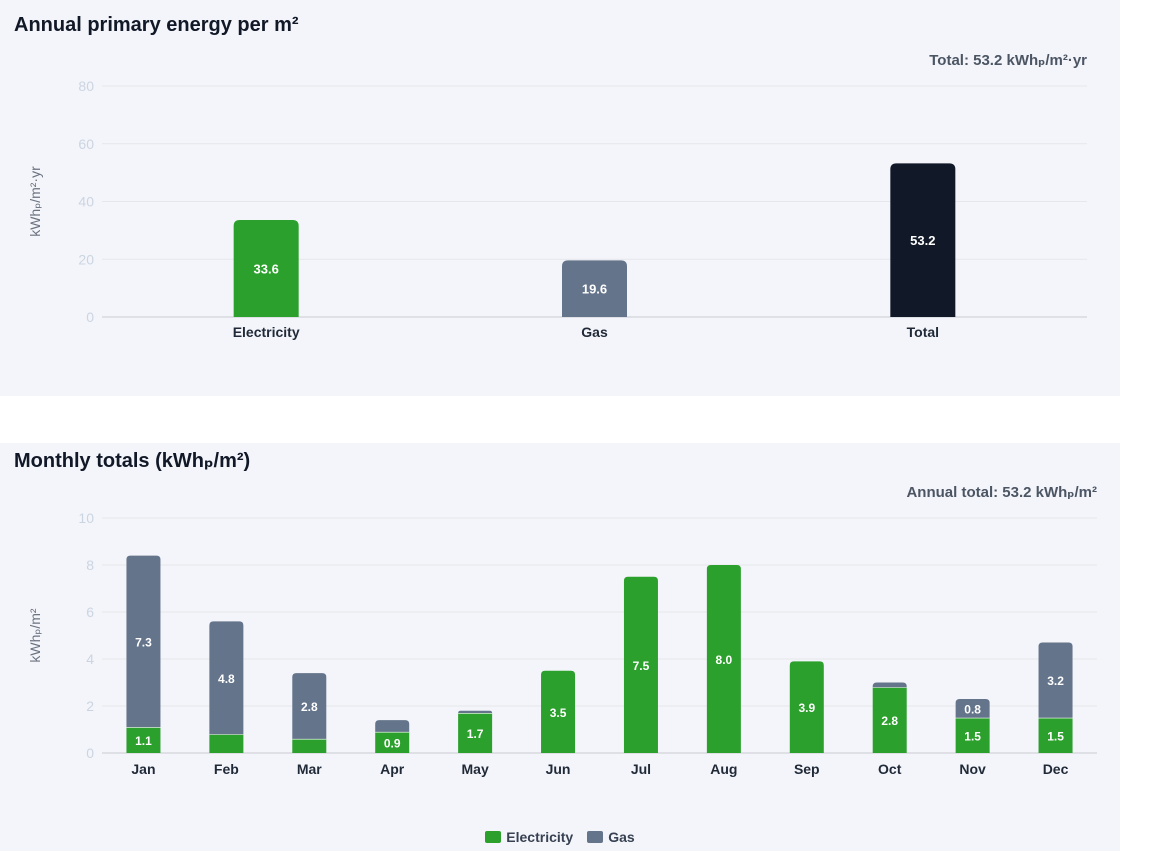  Describe the element at coordinates (90, 317) in the screenshot. I see `annual-y-tick-label: 0` at that location.